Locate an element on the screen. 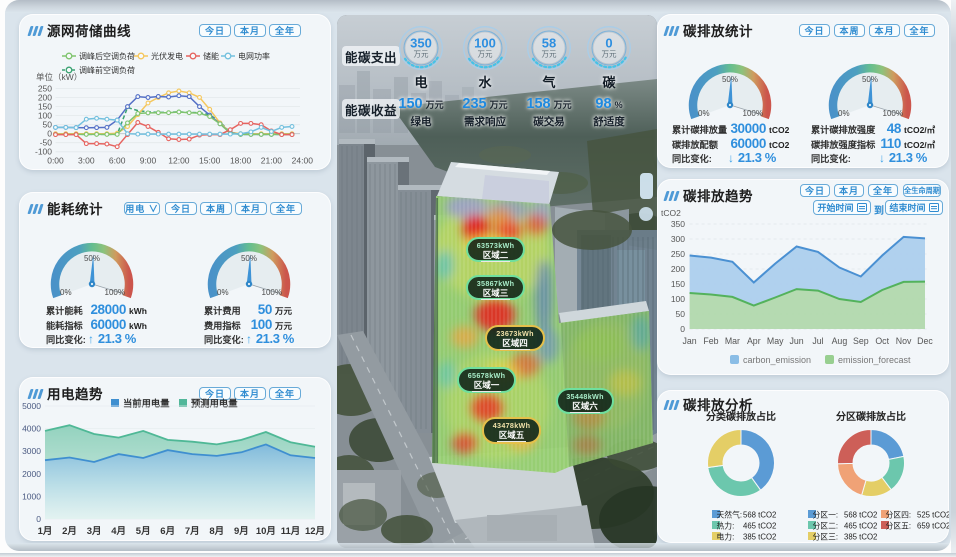 The height and width of the screenshot is (557, 956). svg-text: 分区四: is located at coordinates (899, 515).